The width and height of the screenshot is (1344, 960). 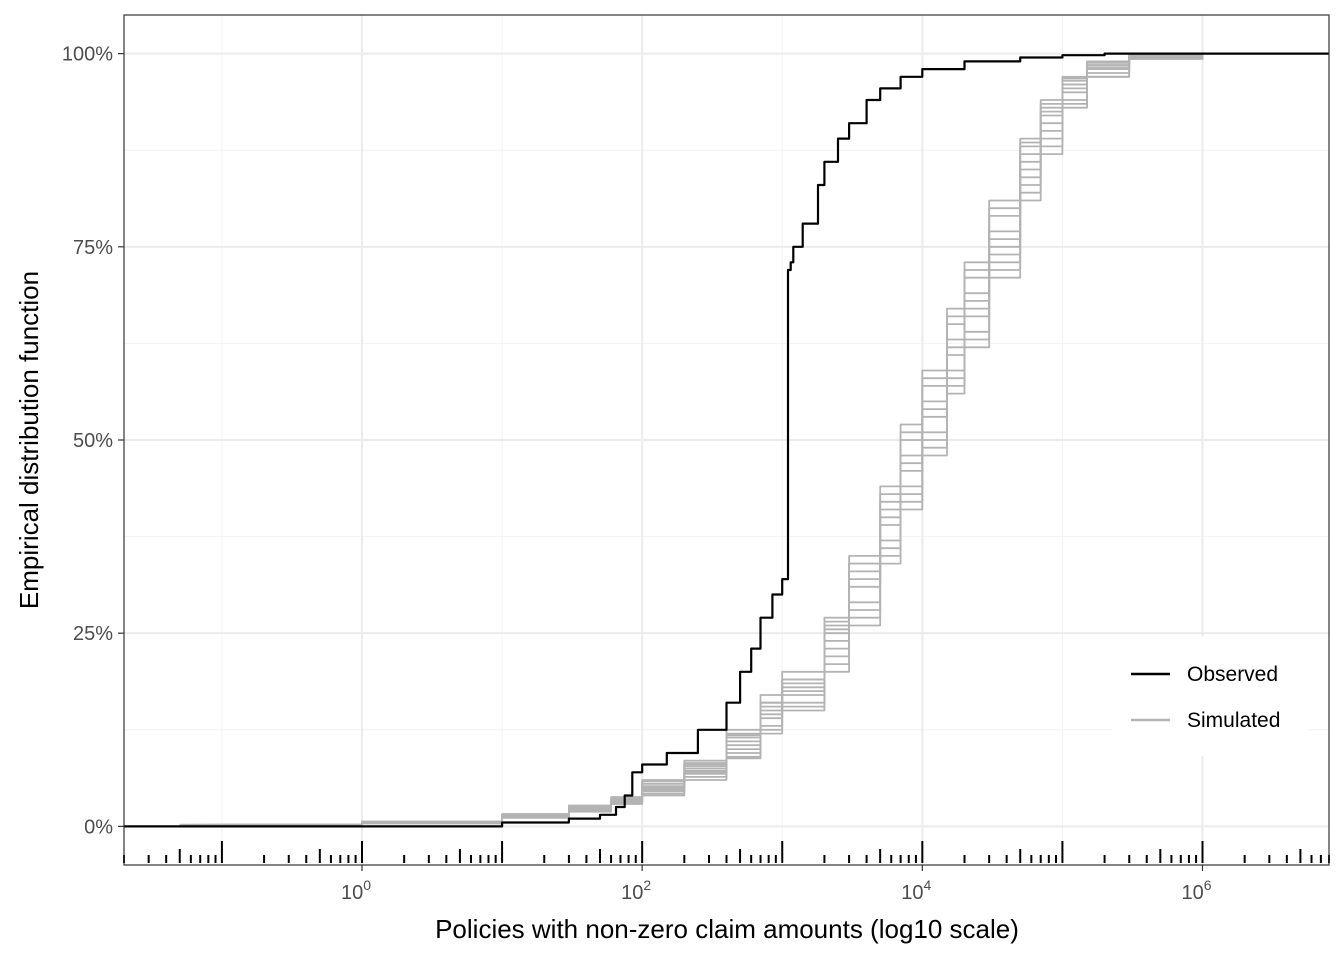 I want to click on x-axis: 10⁰ 10² 10⁴ 10⁶, so click(x=776, y=884).